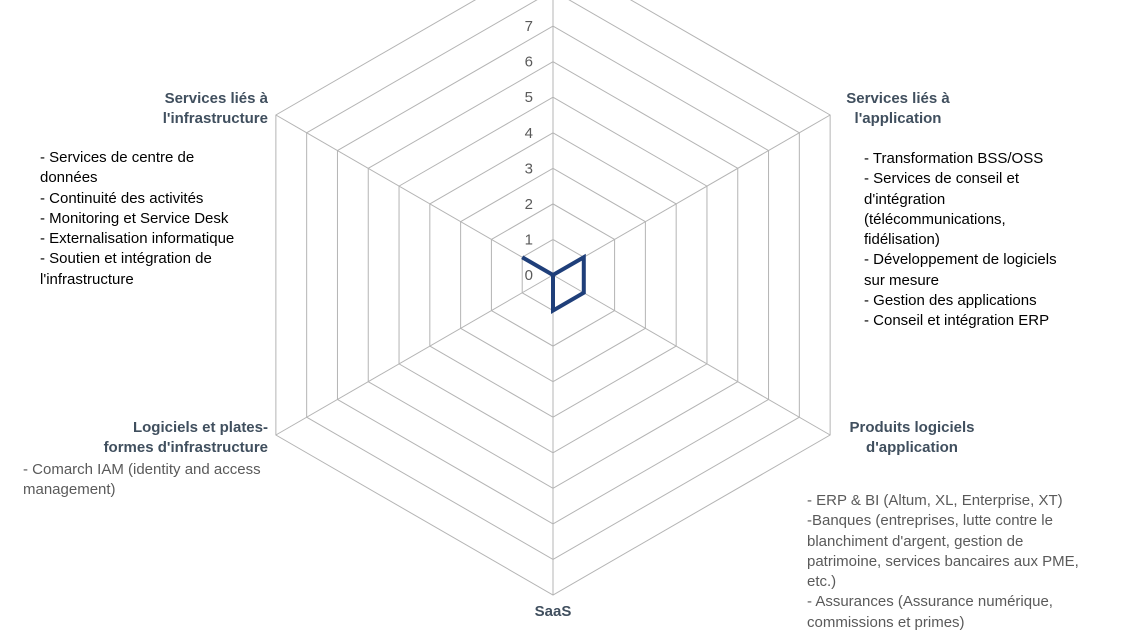  Describe the element at coordinates (935, 500) in the screenshot. I see `annotation-line: - ERP & BI (Altum, XL, Enterprise, XT)` at that location.